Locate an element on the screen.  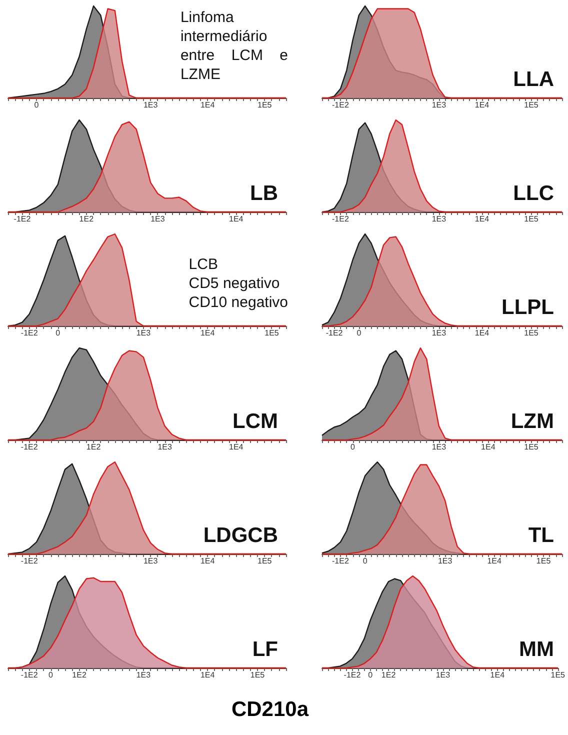
annotation: LLA is located at coordinates (533, 79).